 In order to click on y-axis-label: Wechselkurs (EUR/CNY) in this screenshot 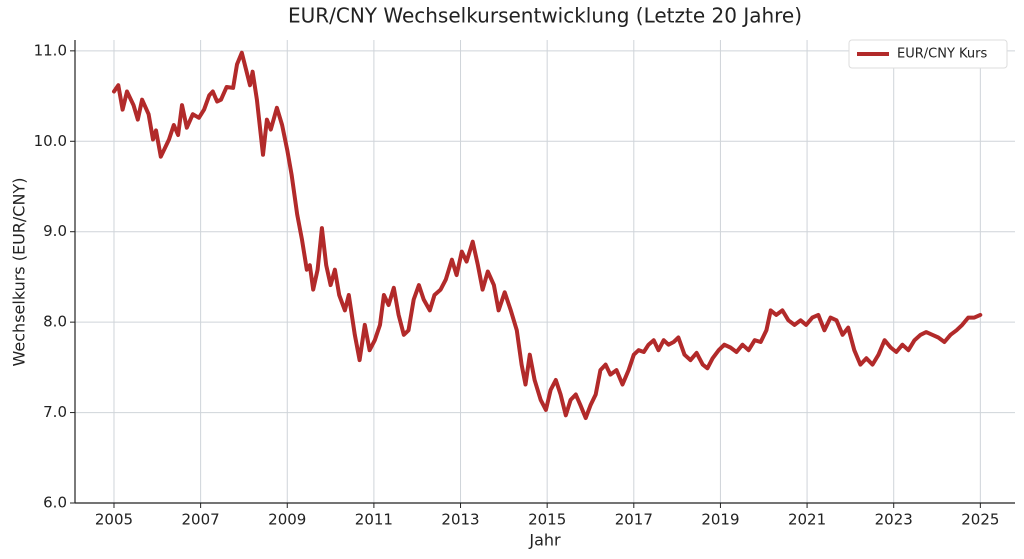, I will do `click(19, 272)`.